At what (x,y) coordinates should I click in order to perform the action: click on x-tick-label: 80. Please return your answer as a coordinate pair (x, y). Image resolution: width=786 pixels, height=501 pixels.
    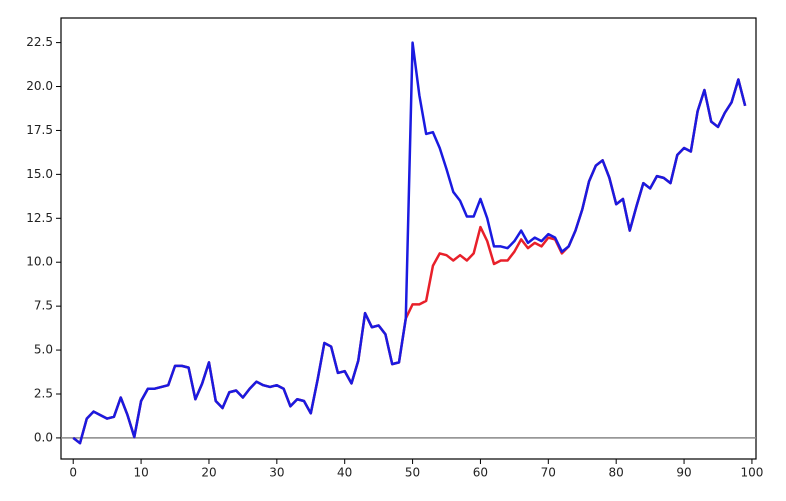
    Looking at the image, I should click on (616, 473).